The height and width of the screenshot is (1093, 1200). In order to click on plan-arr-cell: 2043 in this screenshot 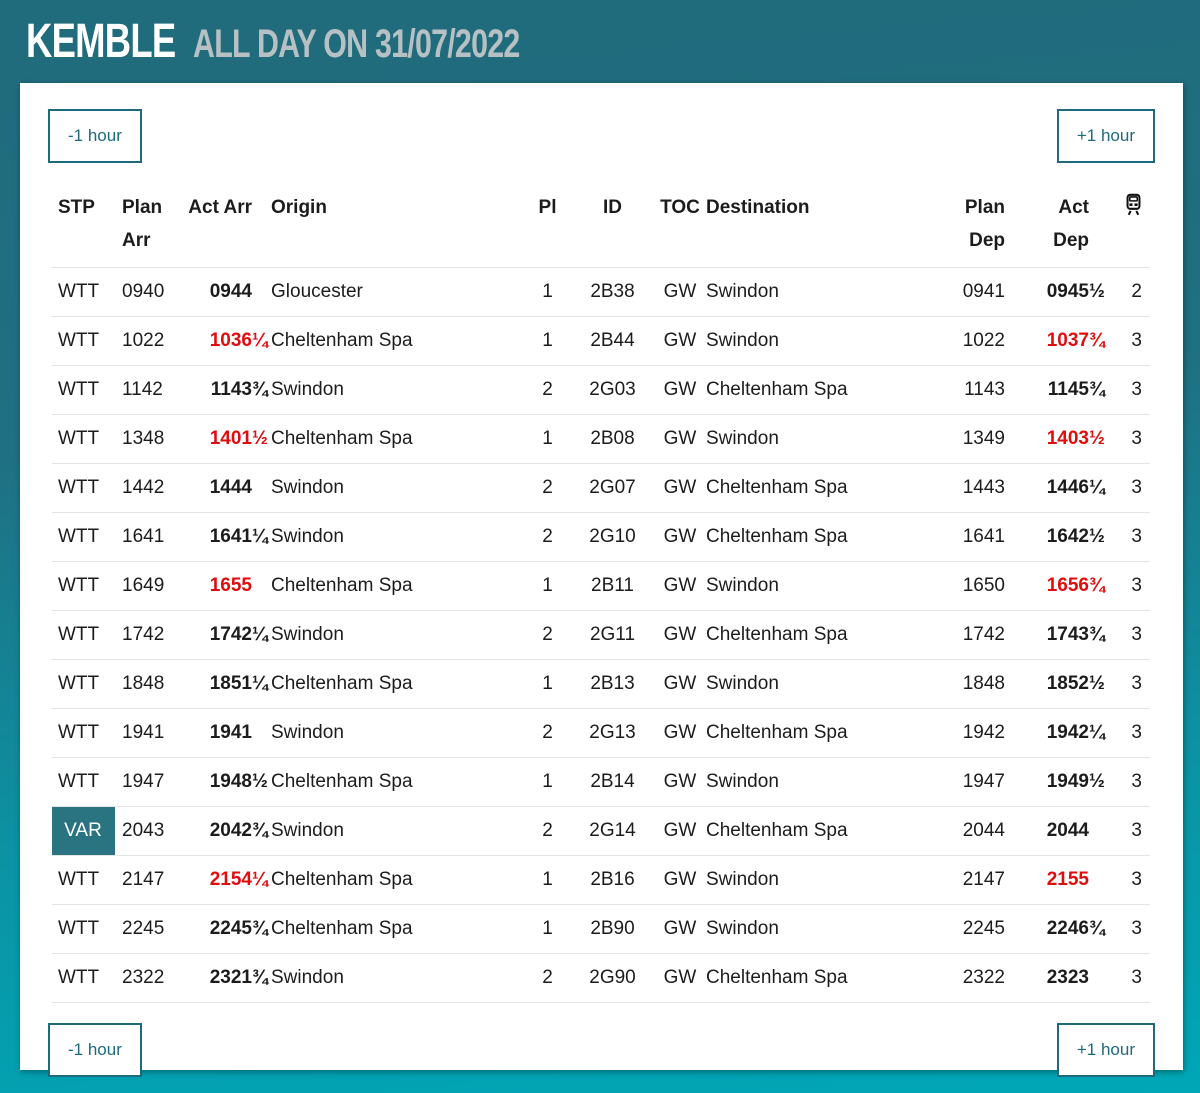, I will do `click(150, 831)`.